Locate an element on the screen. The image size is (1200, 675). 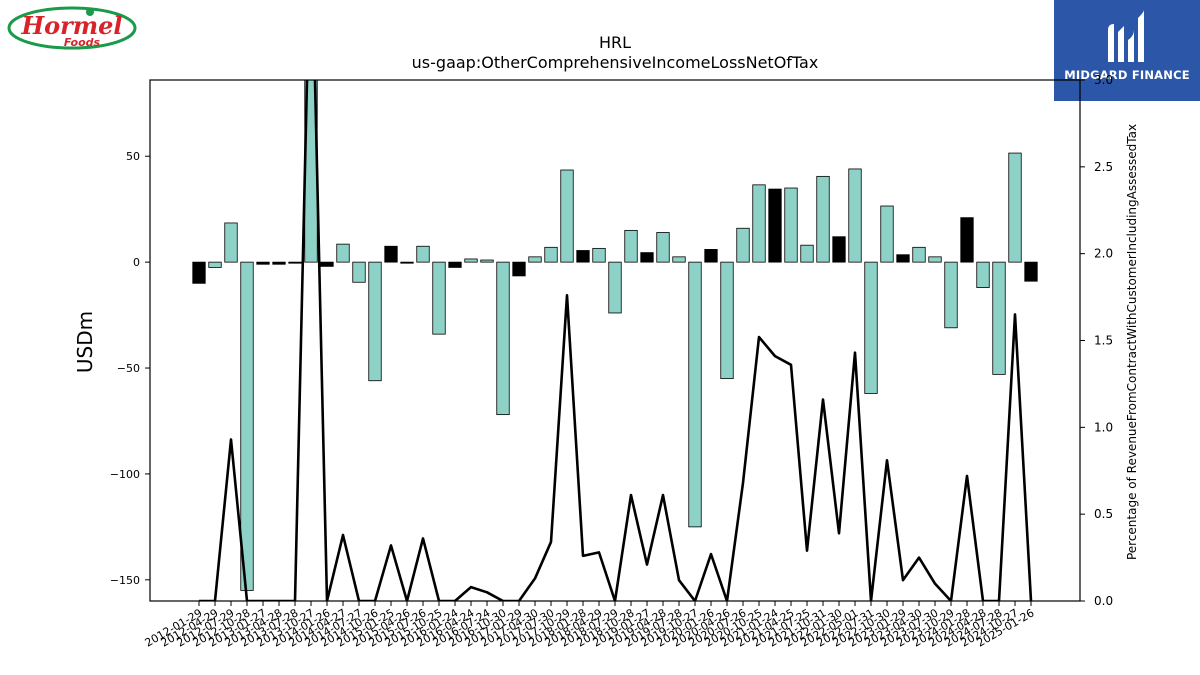
y-tick-label: −150 is located at coordinates (125, 580).